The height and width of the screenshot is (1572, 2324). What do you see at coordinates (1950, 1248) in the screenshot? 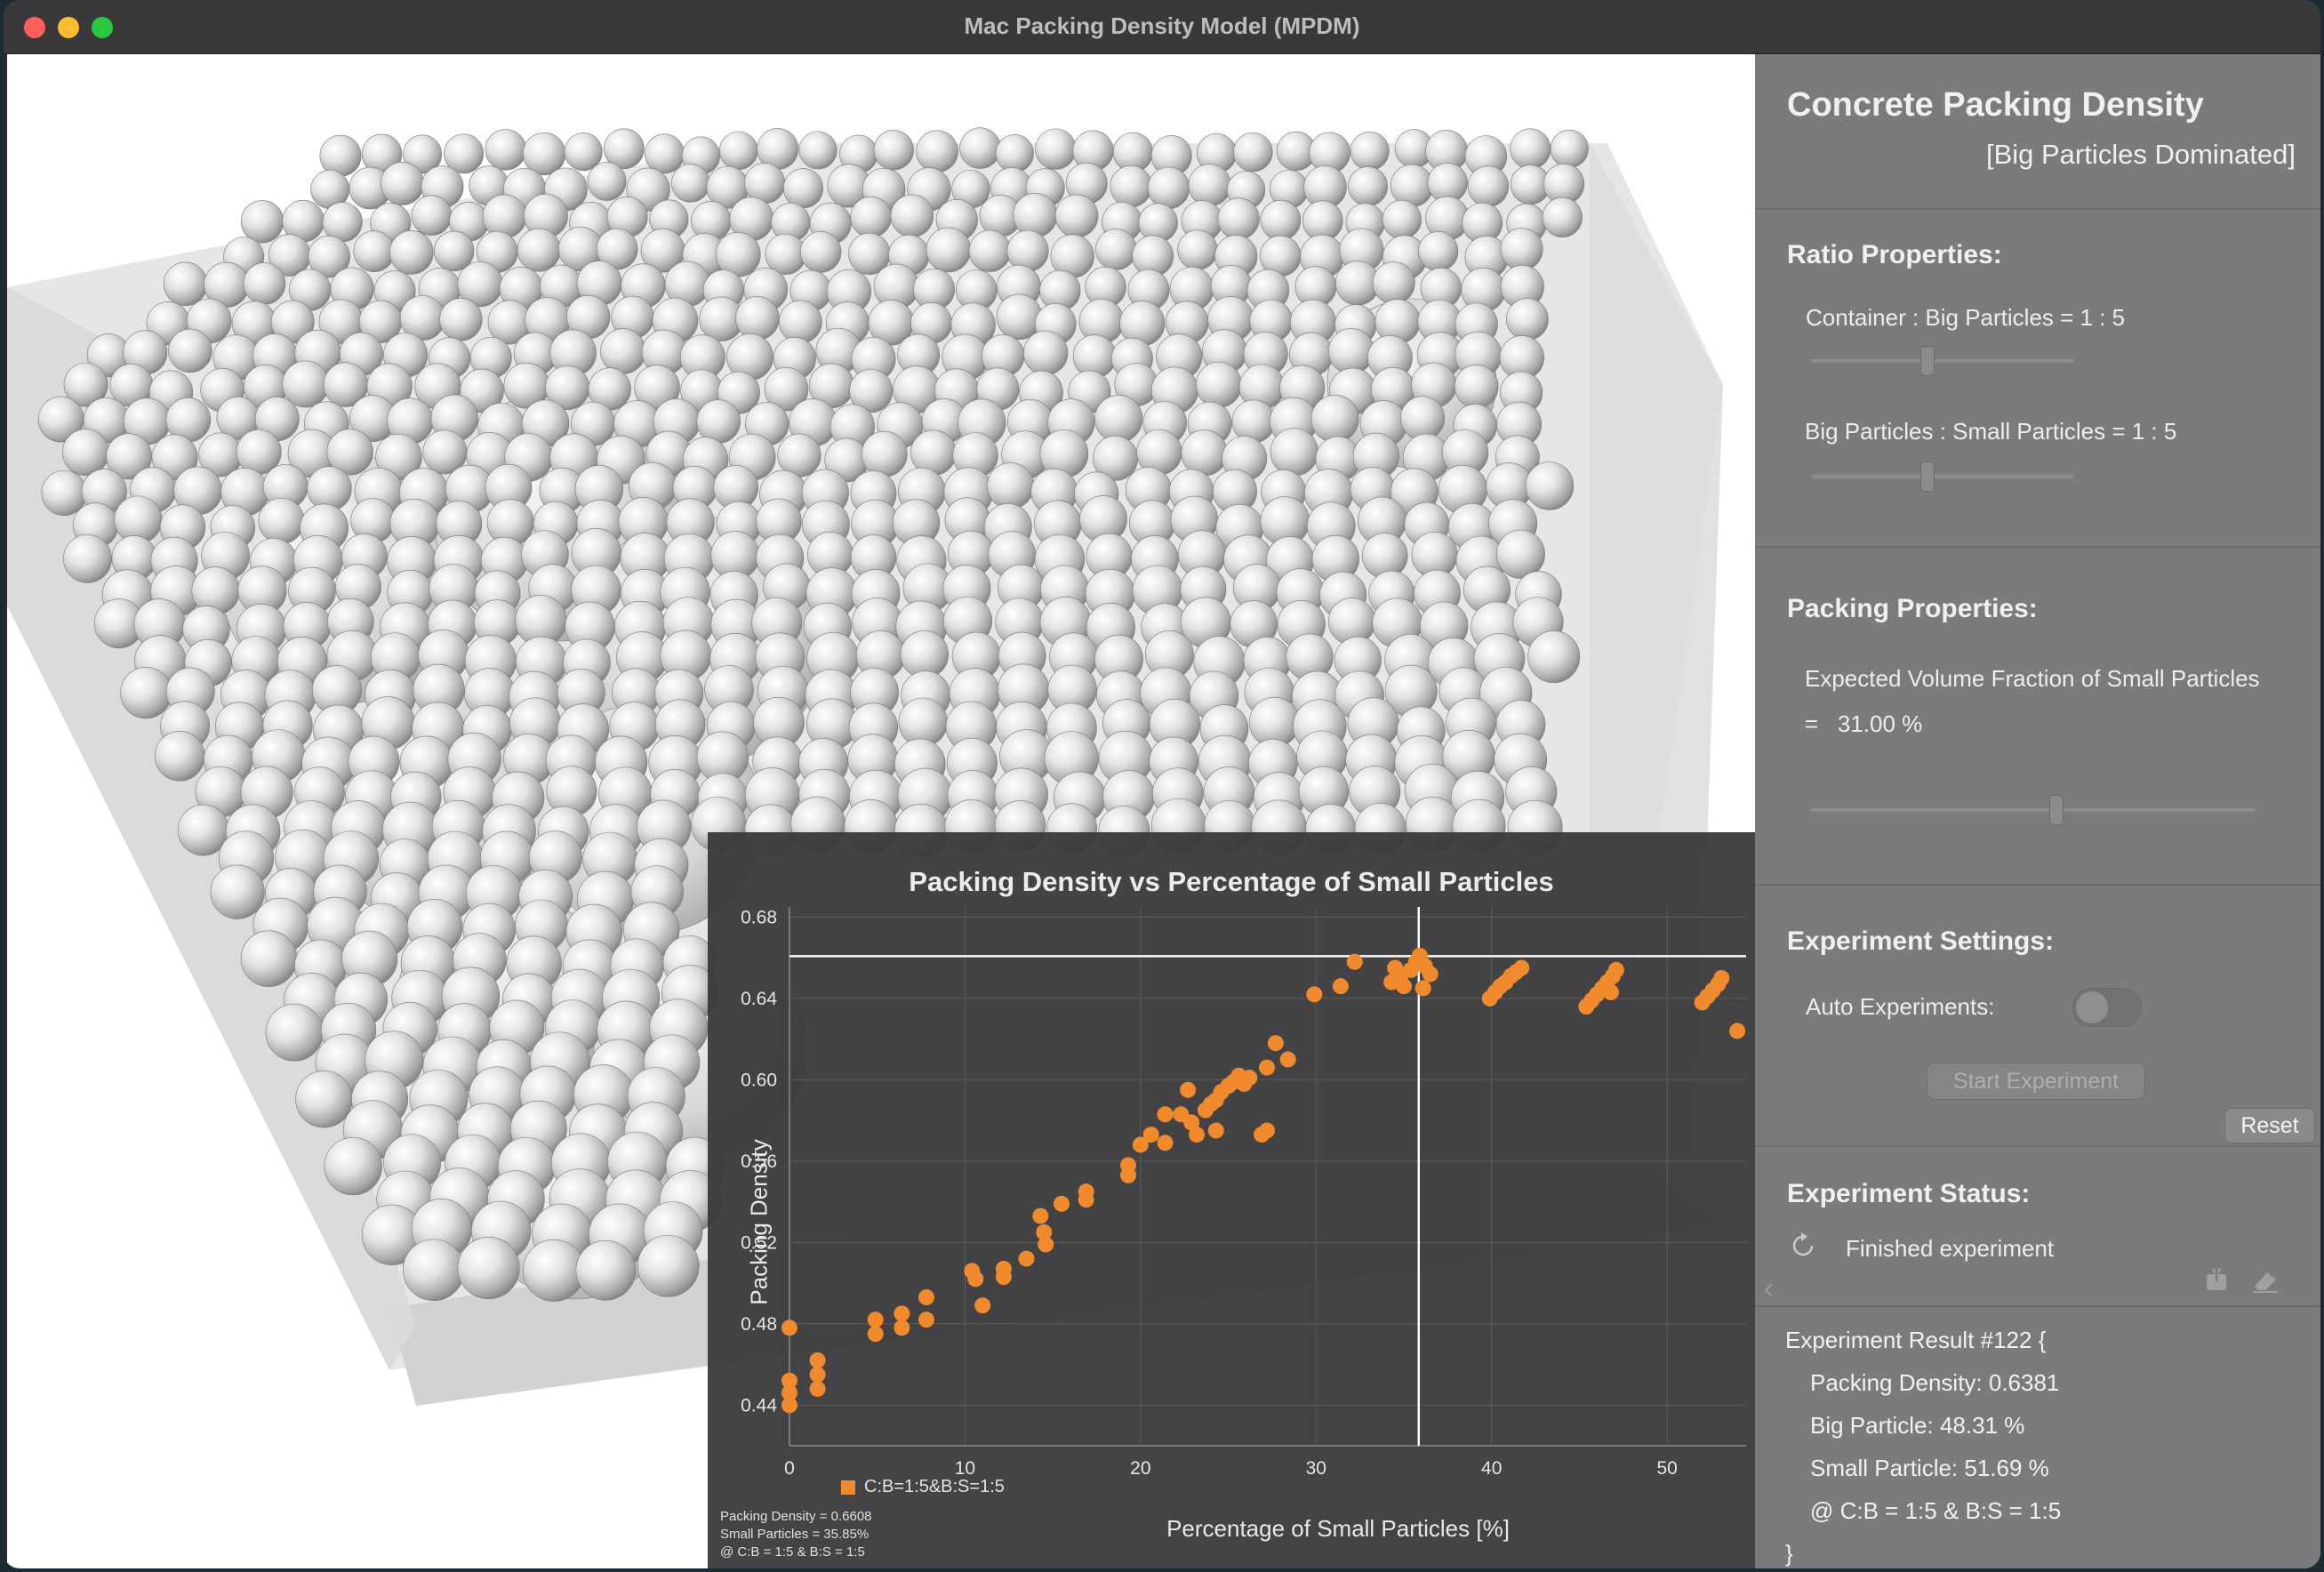
I see `status-text: Finished experiment` at bounding box center [1950, 1248].